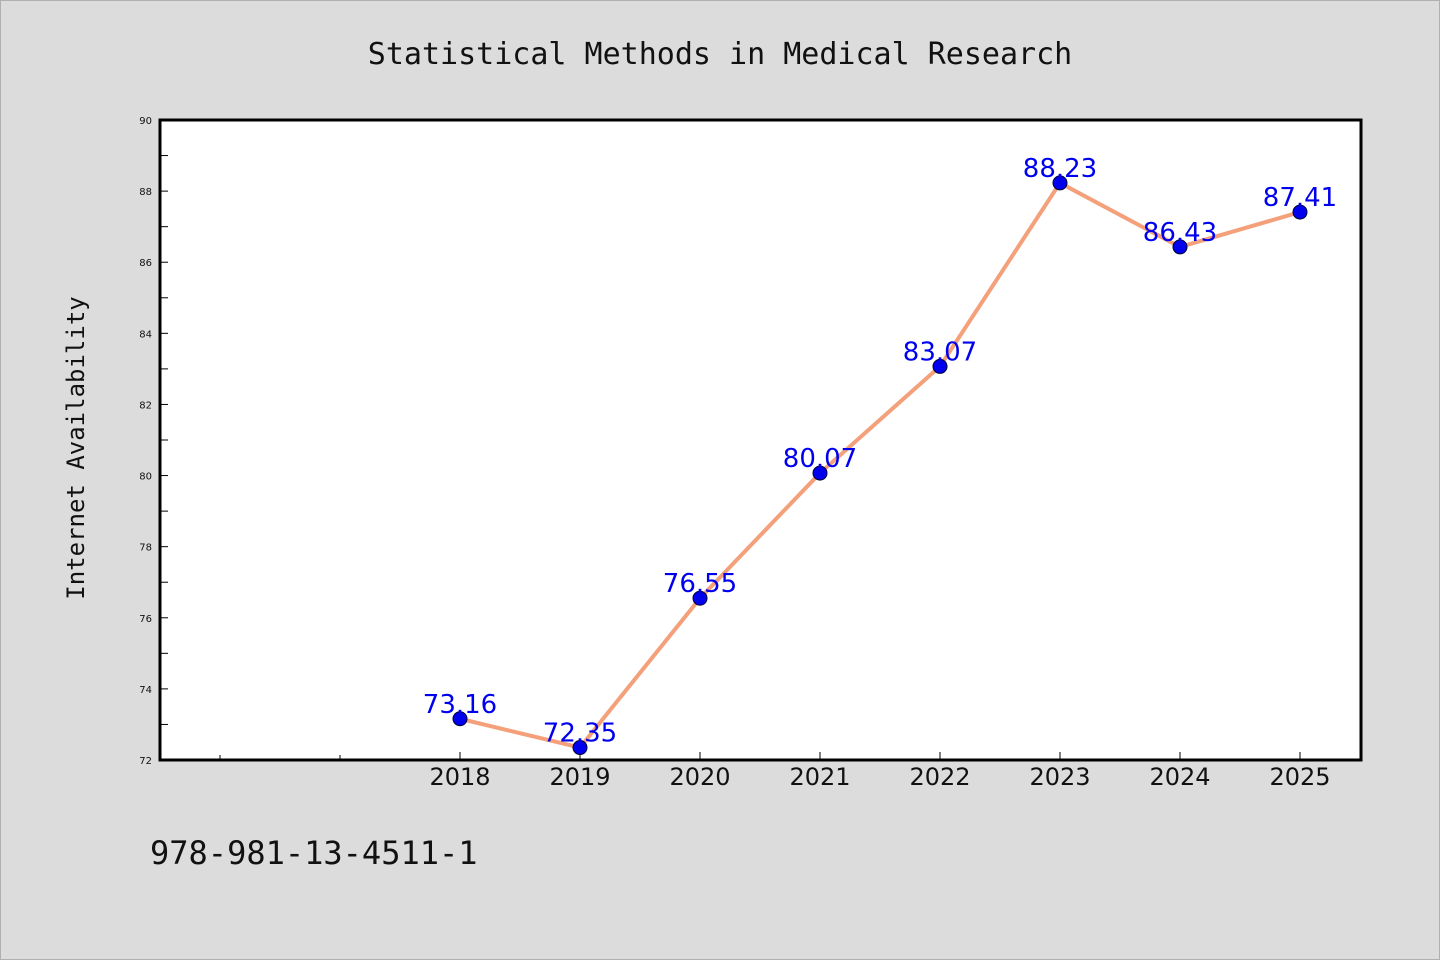 This screenshot has height=960, width=1440. What do you see at coordinates (145, 548) in the screenshot?
I see `y-tick-label: 78` at bounding box center [145, 548].